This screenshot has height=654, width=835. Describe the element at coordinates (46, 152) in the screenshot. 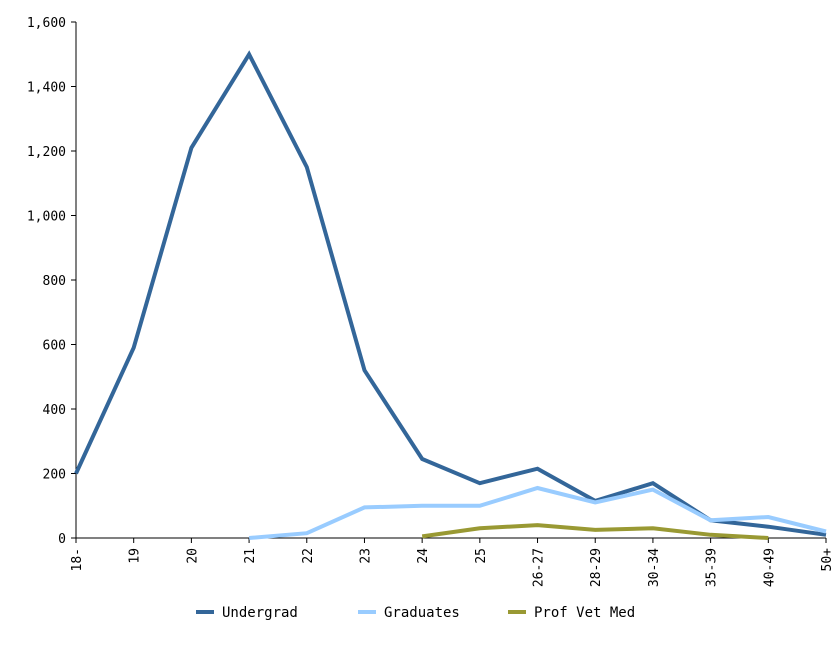

I see `y-tick-label: 1,200` at that location.